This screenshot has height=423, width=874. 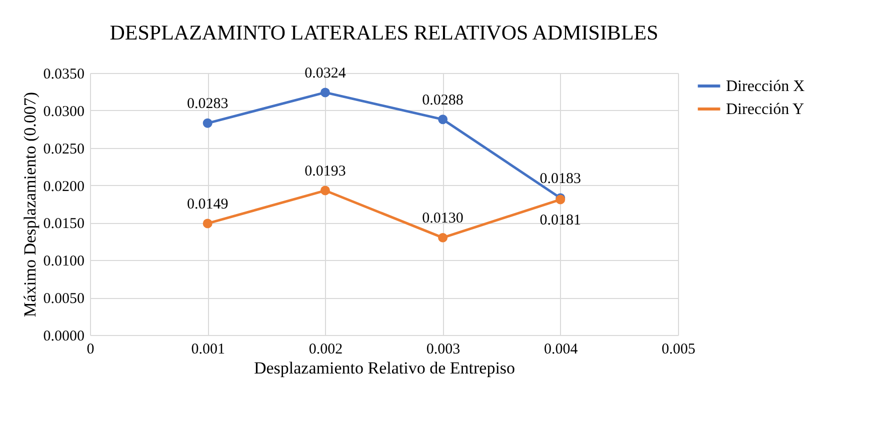 I want to click on data-label: 0.0283, so click(x=207, y=104).